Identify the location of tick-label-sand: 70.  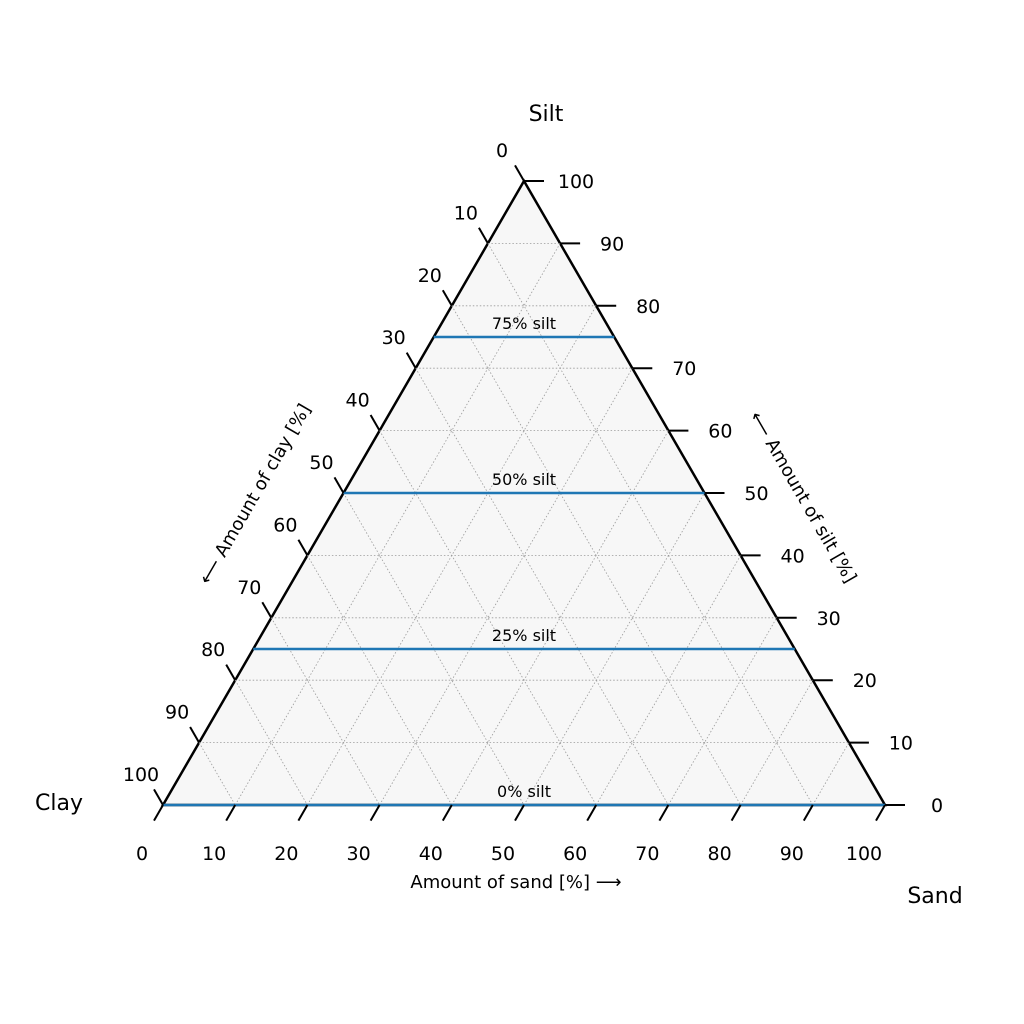
(647, 854).